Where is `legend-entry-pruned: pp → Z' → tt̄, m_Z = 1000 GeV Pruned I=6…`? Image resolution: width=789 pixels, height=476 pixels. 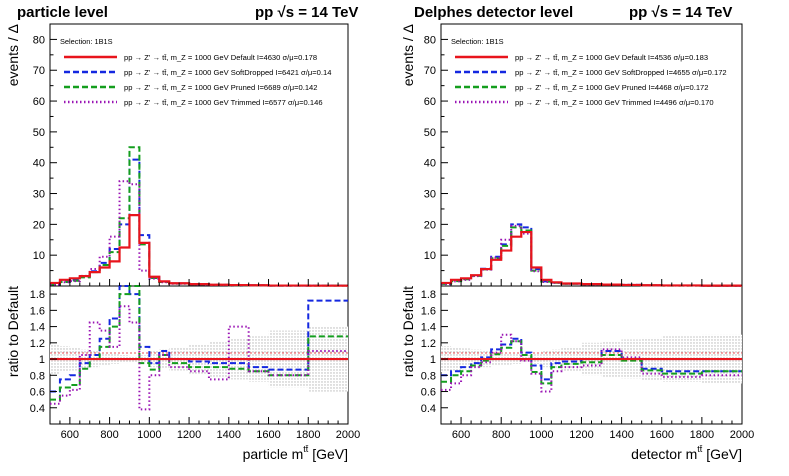 legend-entry-pruned: pp → Z' → tt̄, m_Z = 1000 GeV Pruned I=6… is located at coordinates (221, 87).